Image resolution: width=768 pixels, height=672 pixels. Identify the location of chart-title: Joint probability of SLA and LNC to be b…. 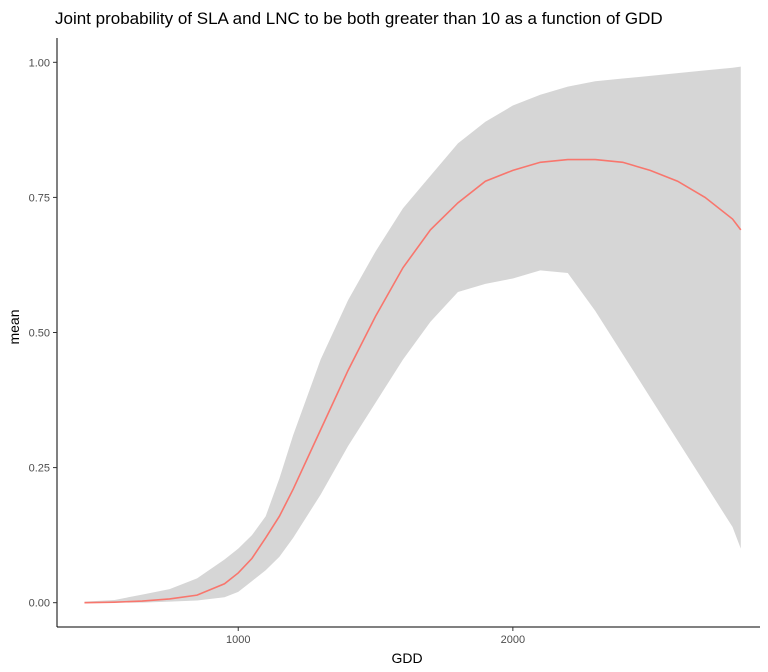
(359, 18).